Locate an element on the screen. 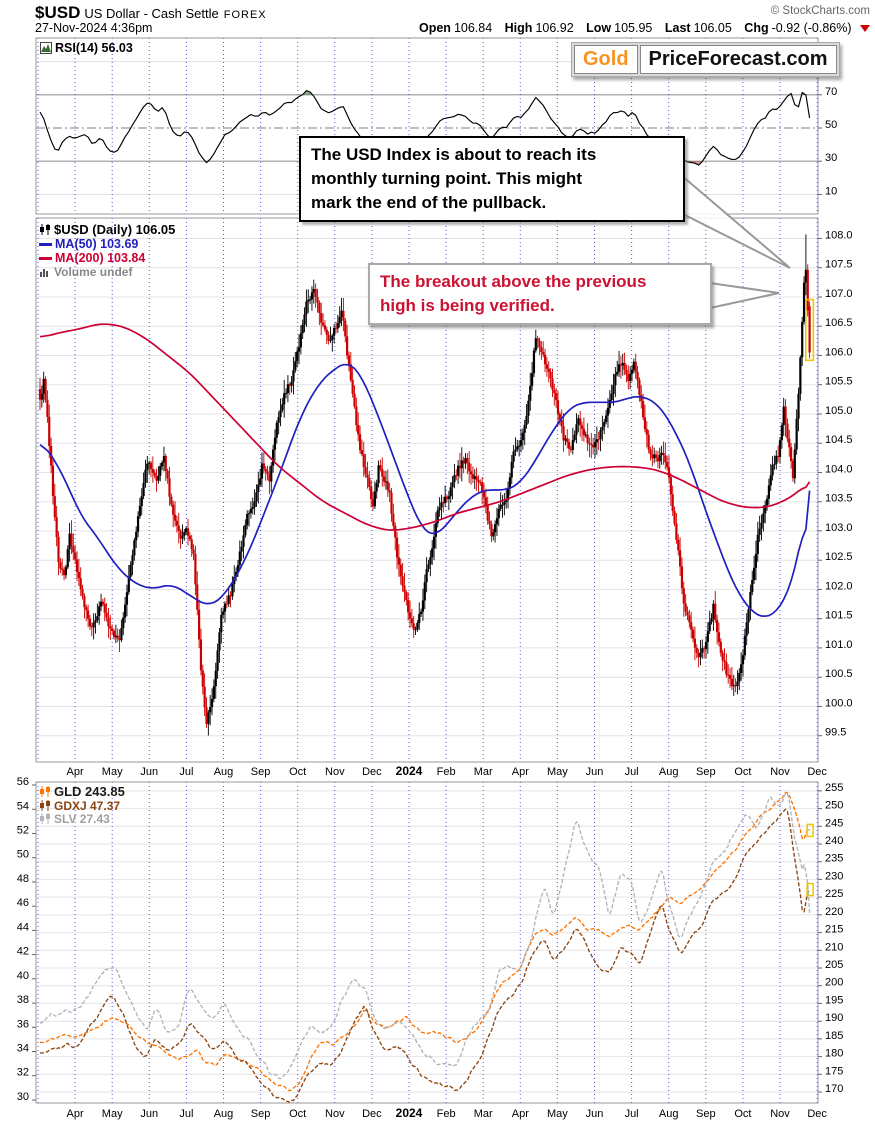  last-label: Last is located at coordinates (677, 28).